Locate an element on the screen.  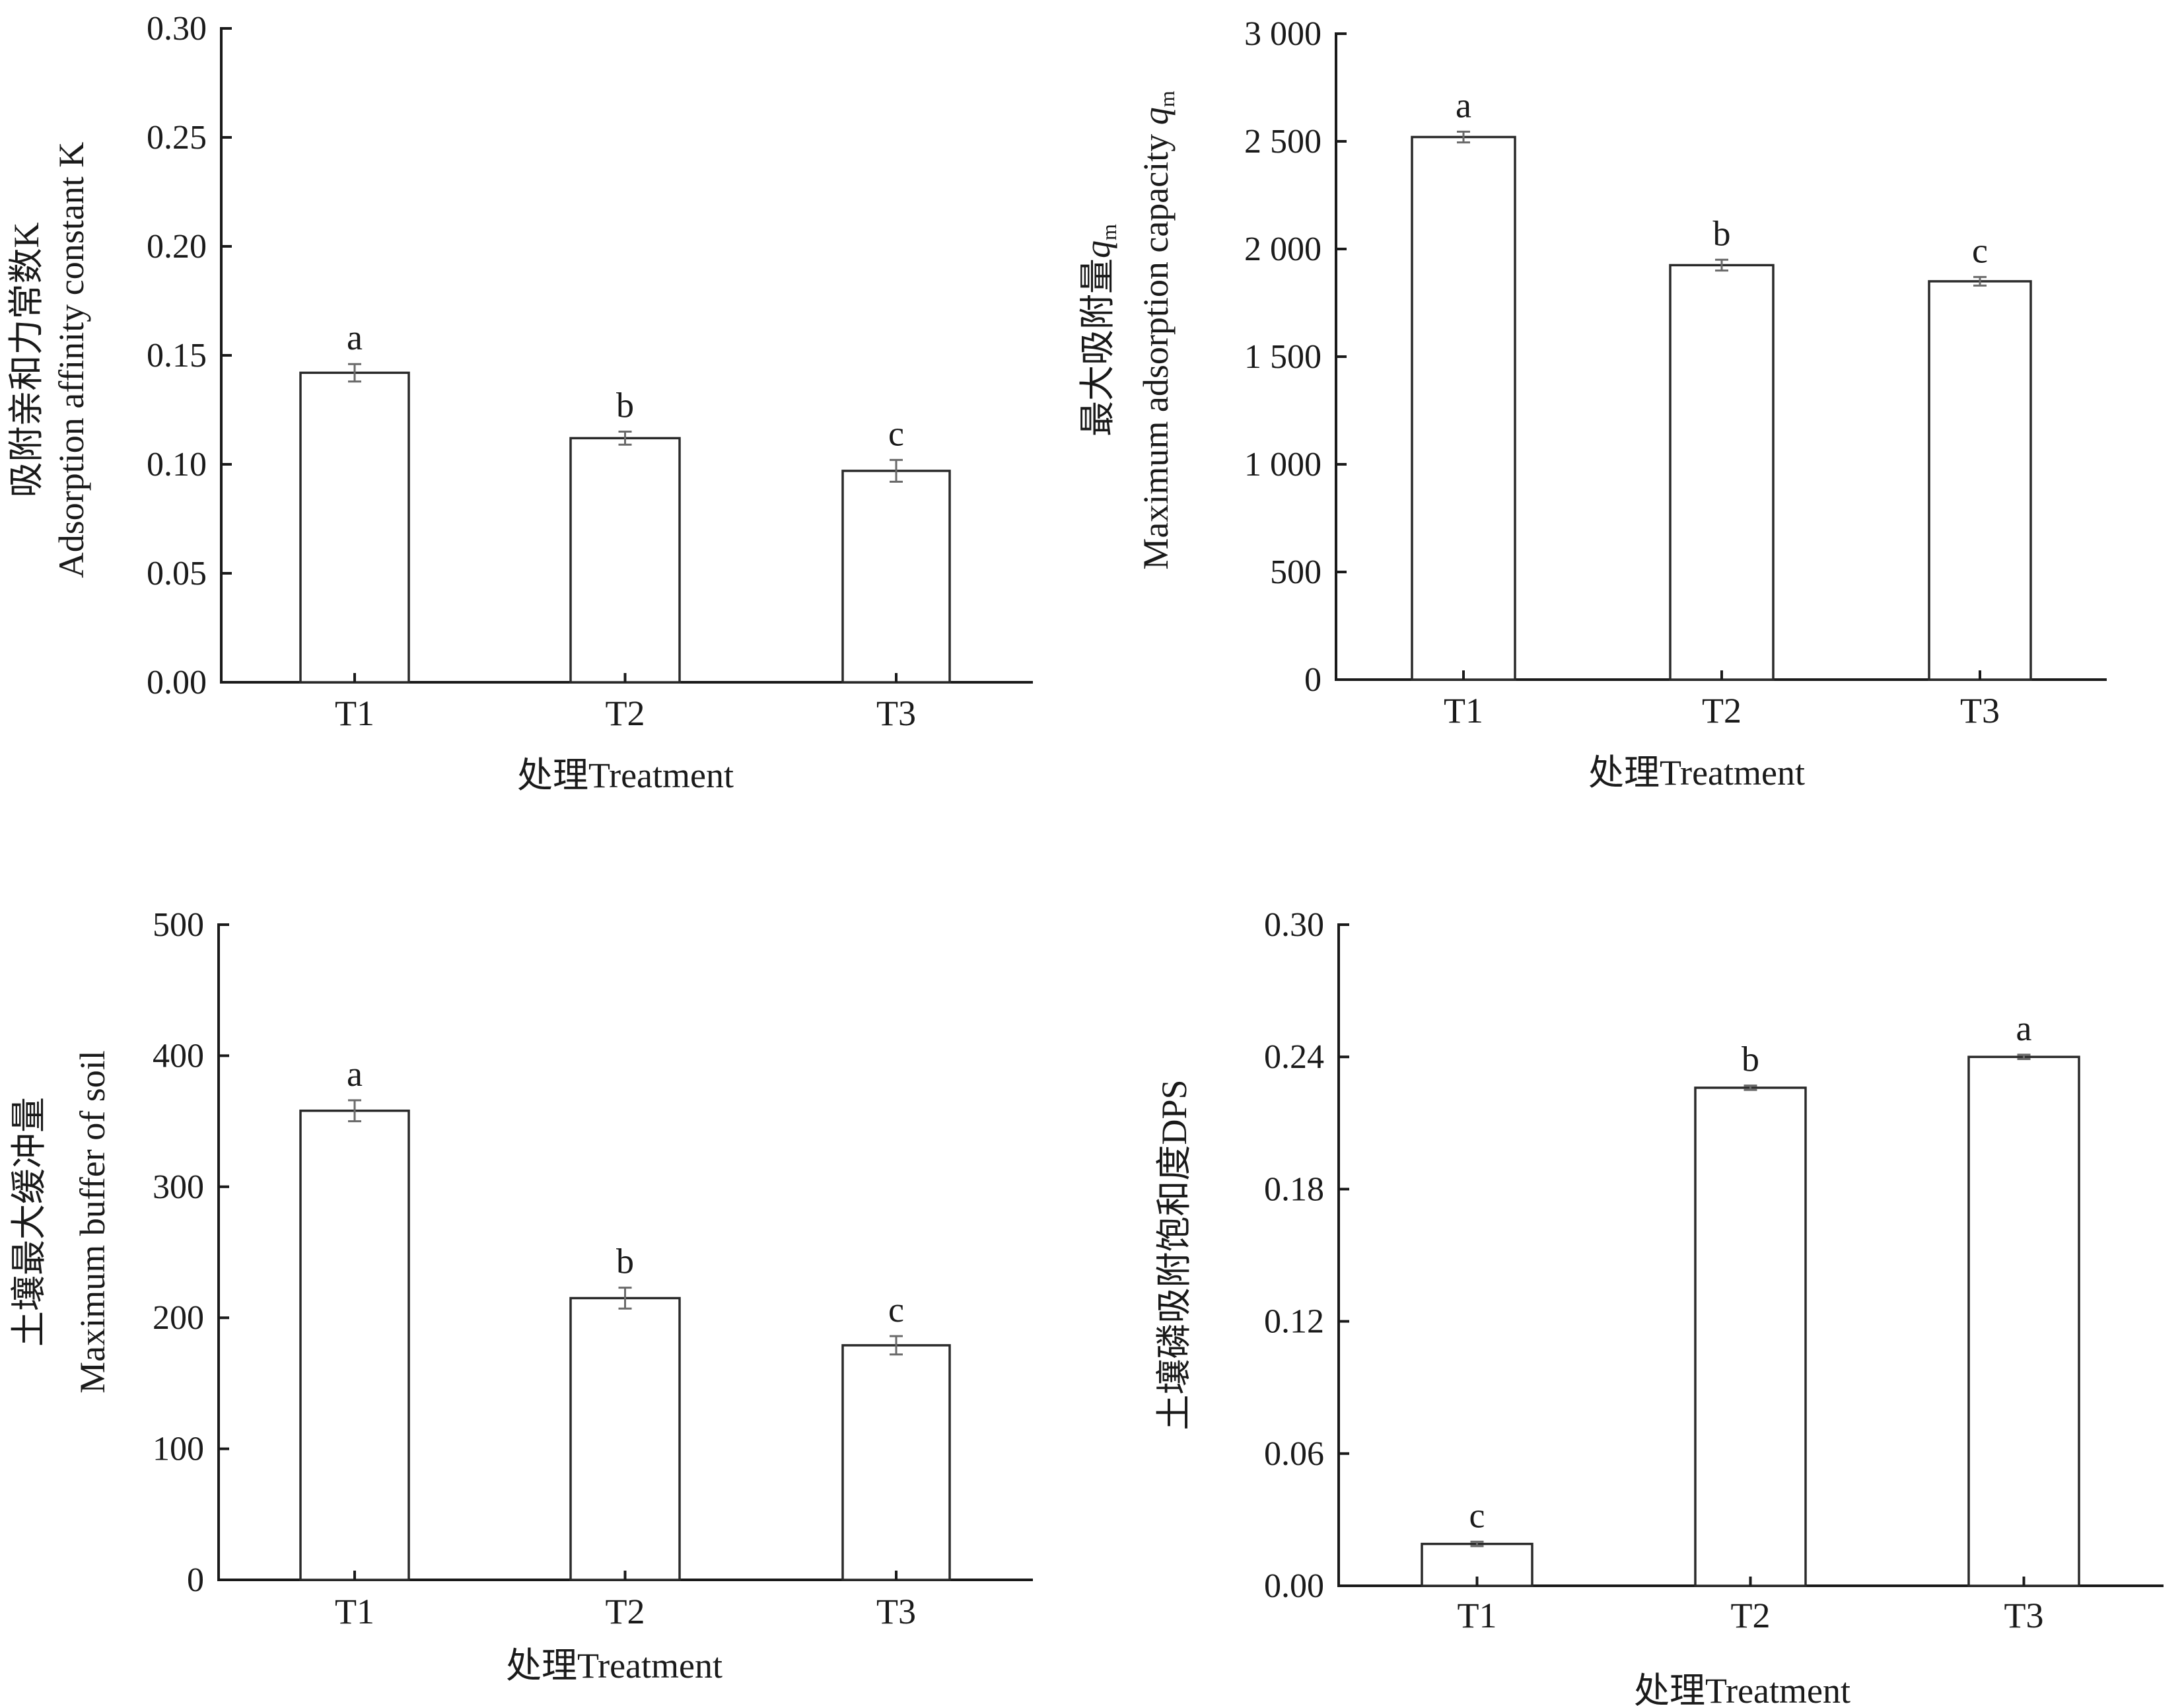
y-tick-label: 0.06 is located at coordinates (1294, 1454).